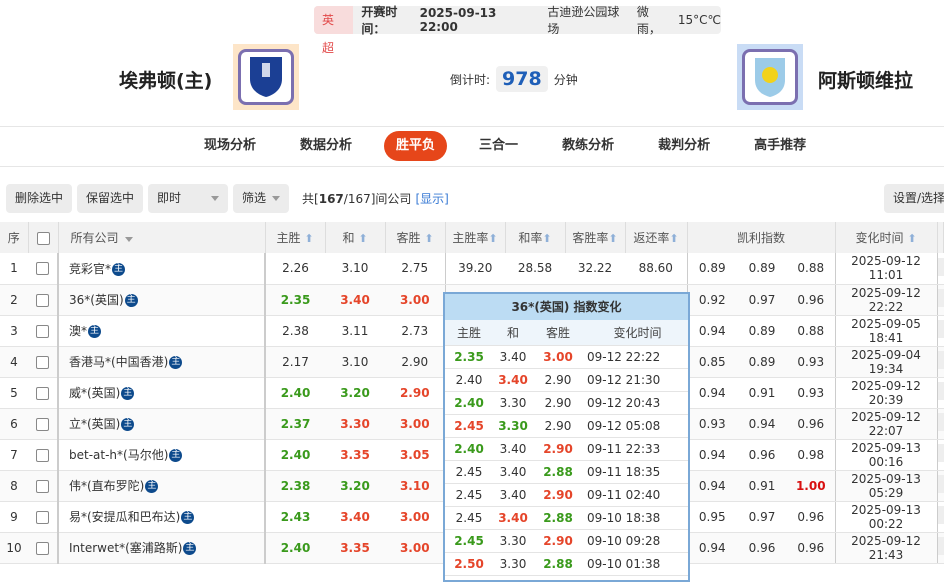 The height and width of the screenshot is (582, 944). I want to click on aston-villa-crest-icon, so click(770, 77).